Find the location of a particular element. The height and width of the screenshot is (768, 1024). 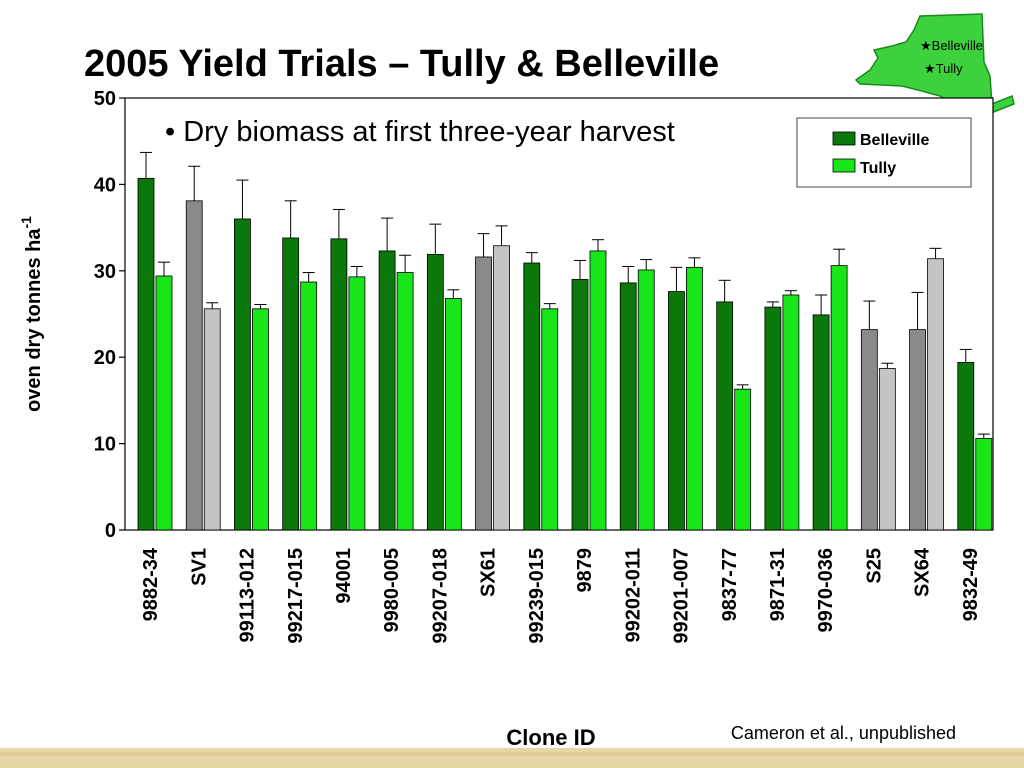

bar-belleville-S25 is located at coordinates (869, 430).